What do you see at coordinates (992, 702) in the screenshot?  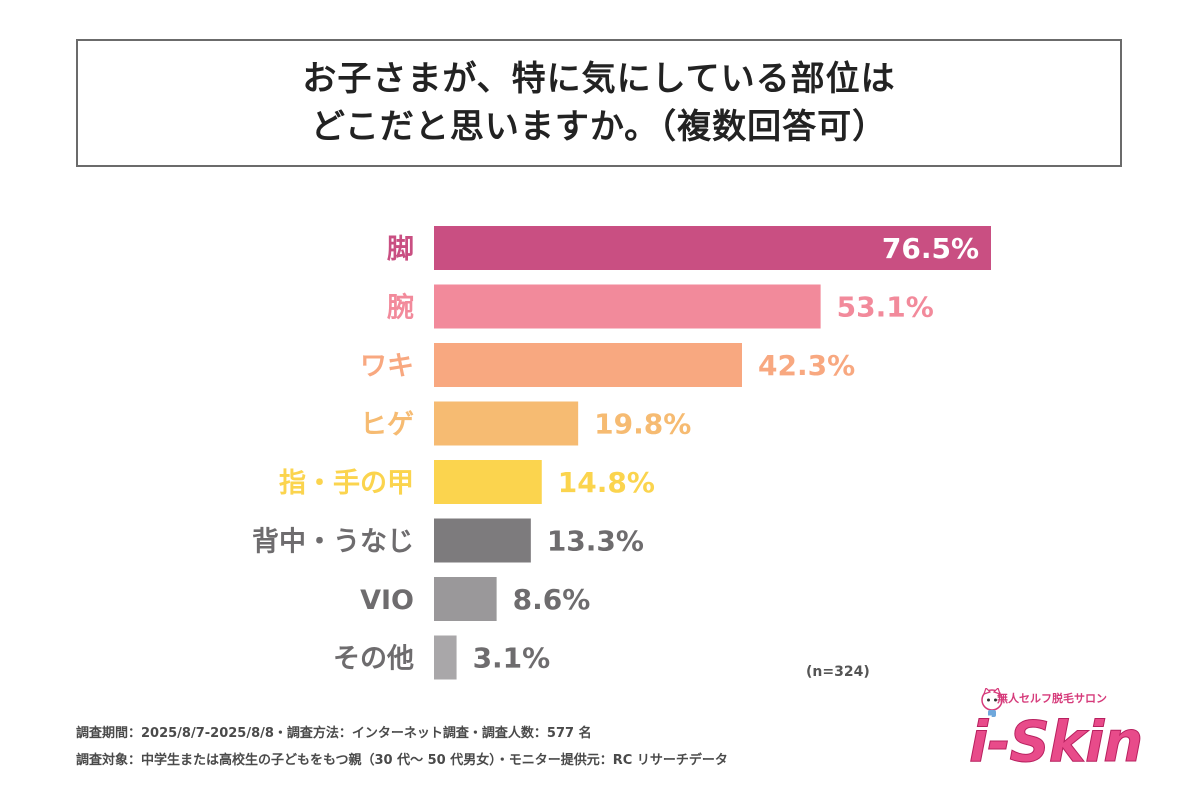 I see `cat-mascot-icon` at bounding box center [992, 702].